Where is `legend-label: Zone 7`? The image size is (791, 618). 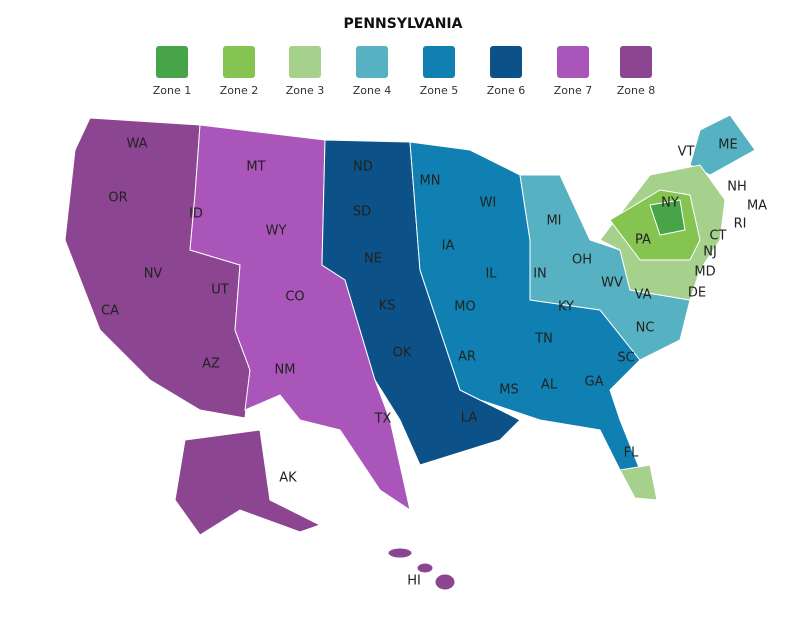
legend-label: Zone 7 is located at coordinates (573, 90).